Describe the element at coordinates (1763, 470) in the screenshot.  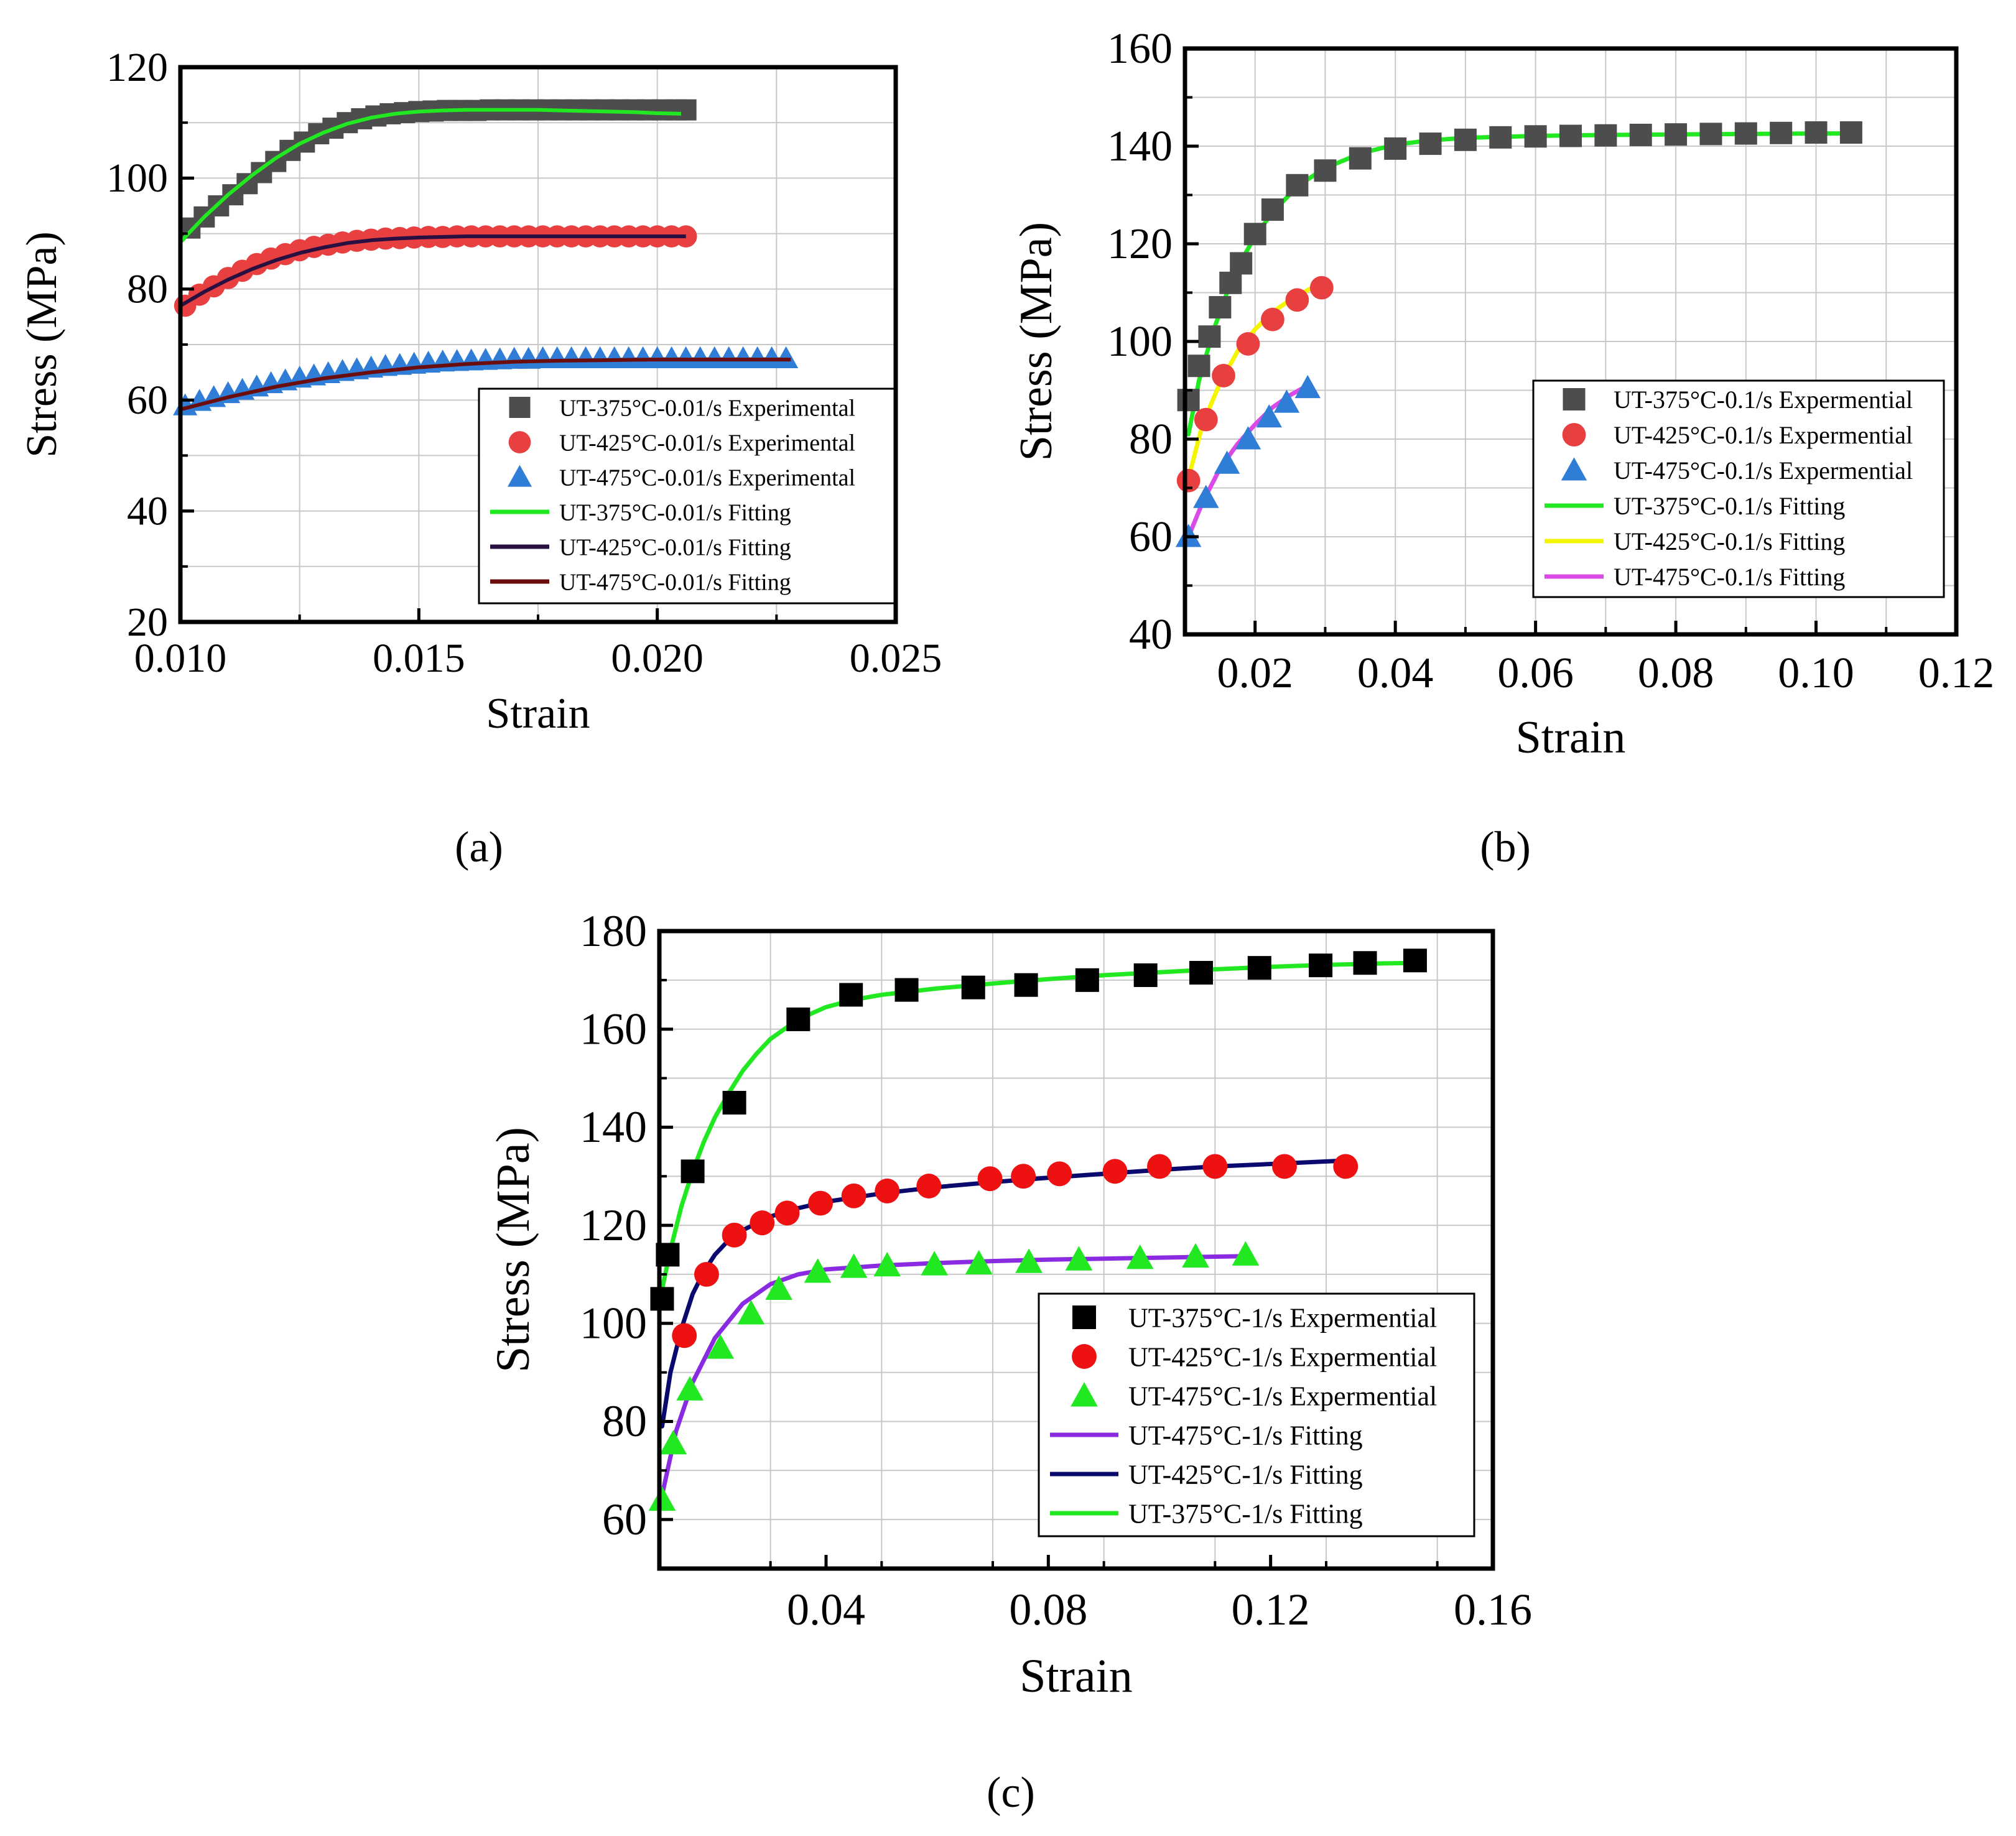
I see `legend-entry-label: UT-475°C-0.1/s Expermential` at that location.